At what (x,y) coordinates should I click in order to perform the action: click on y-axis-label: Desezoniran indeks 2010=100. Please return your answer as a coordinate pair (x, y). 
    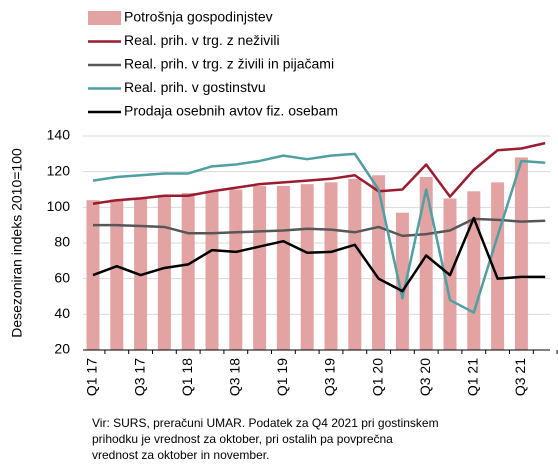
    Looking at the image, I should click on (17, 243).